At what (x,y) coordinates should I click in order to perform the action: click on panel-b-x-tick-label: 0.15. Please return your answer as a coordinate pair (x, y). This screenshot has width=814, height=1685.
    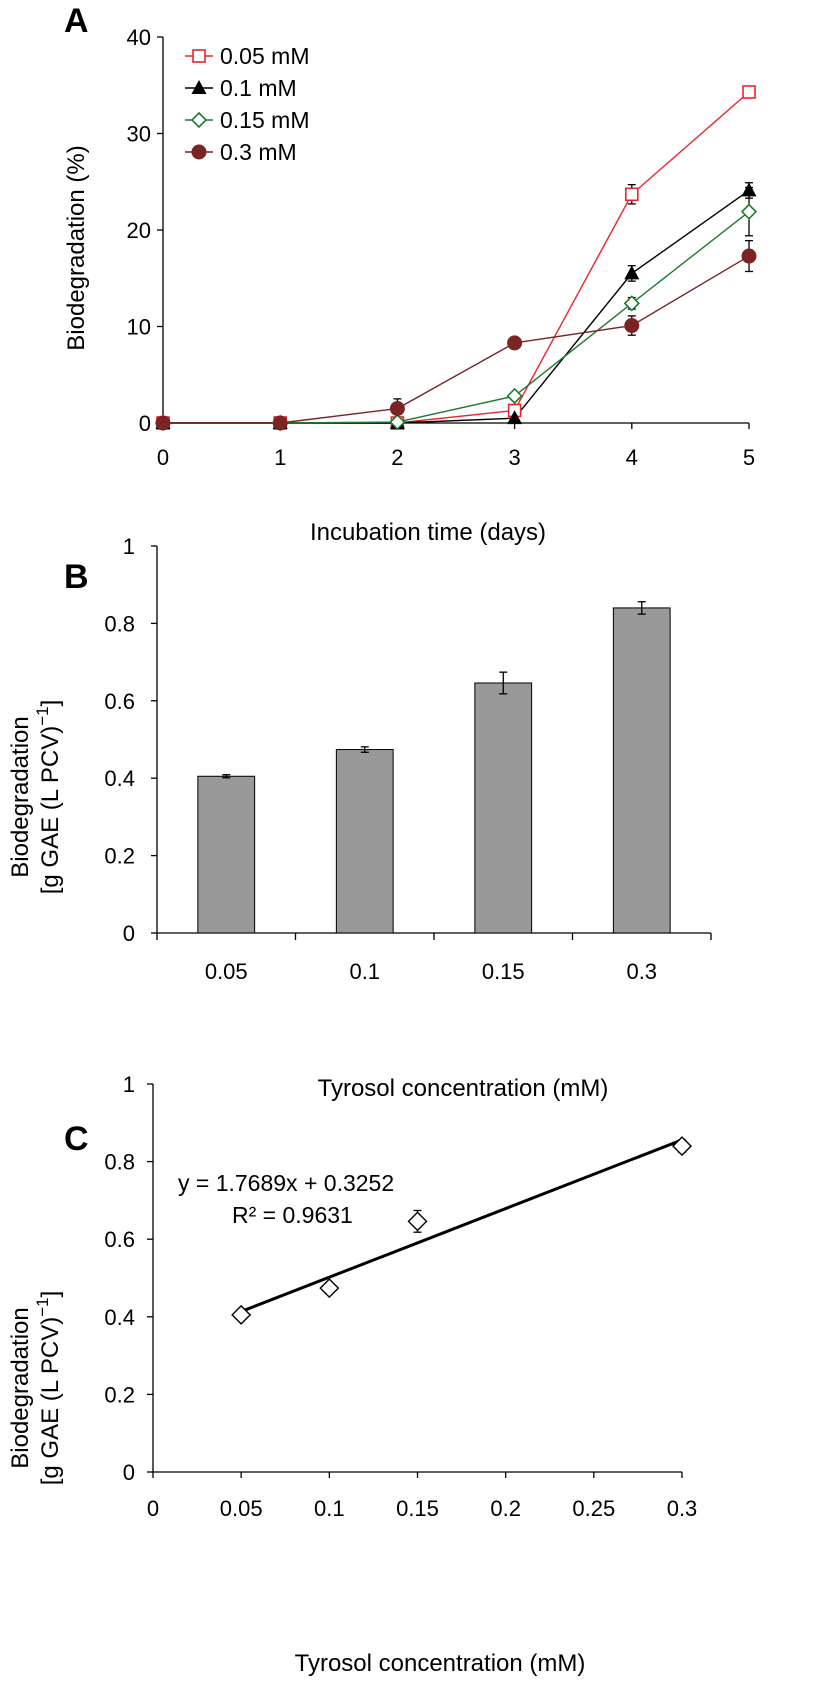
    Looking at the image, I should click on (503, 971).